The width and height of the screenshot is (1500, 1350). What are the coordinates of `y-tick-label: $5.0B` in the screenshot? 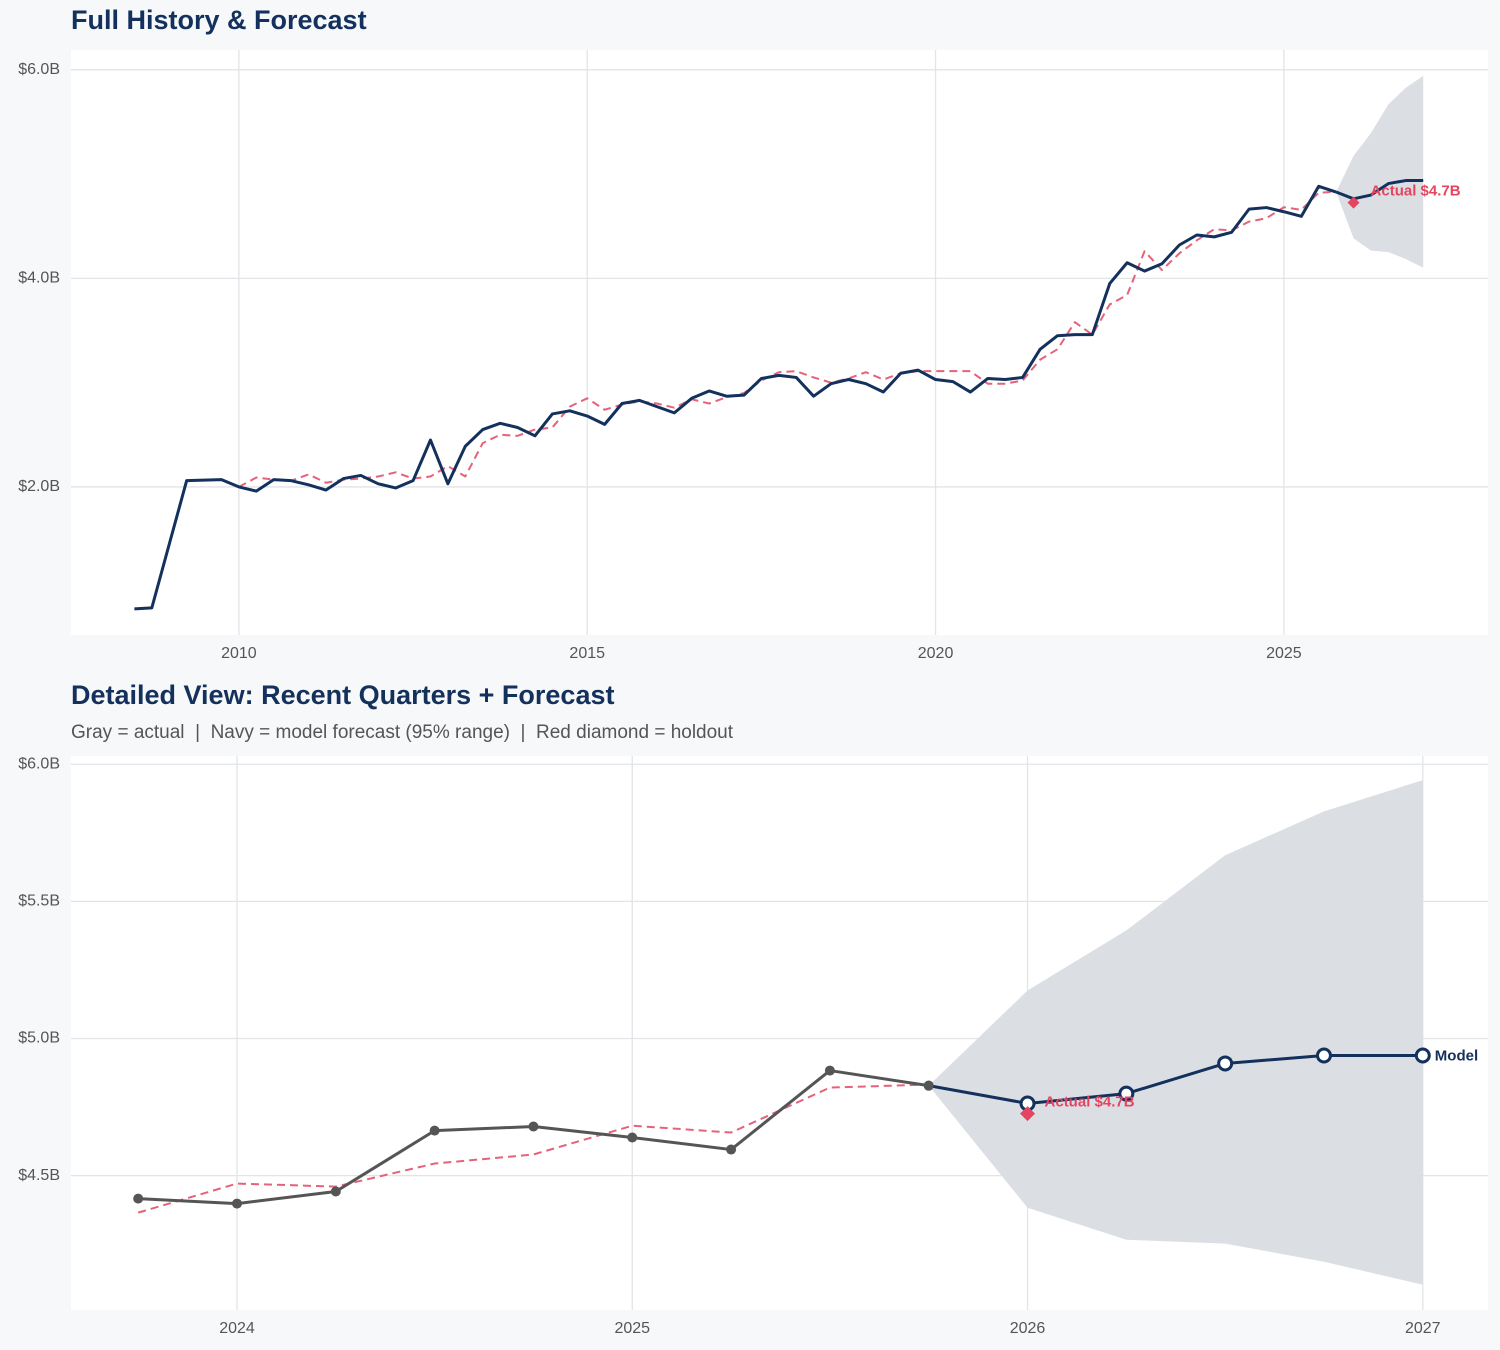 It's located at (39, 1038).